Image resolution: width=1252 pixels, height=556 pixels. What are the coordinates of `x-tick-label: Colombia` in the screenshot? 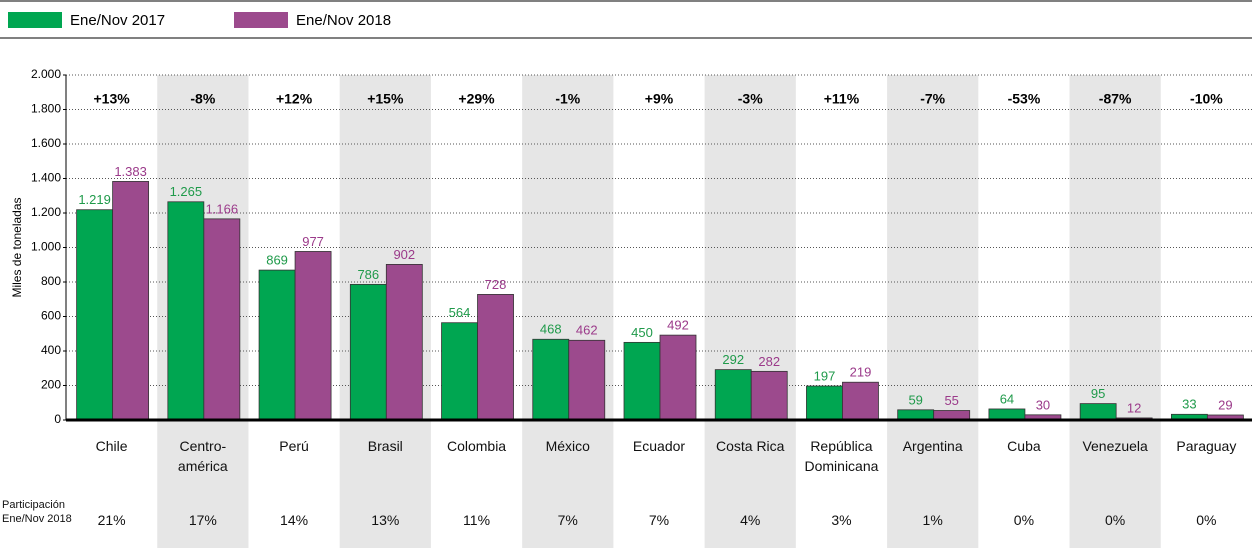 It's located at (476, 446).